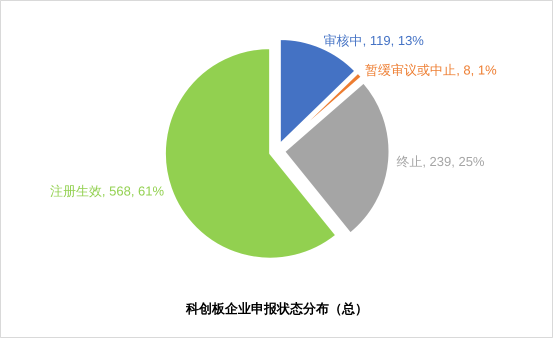 The image size is (555, 340). Describe the element at coordinates (276, 308) in the screenshot. I see `text: 科创板企业申报状态分布（总）` at that location.